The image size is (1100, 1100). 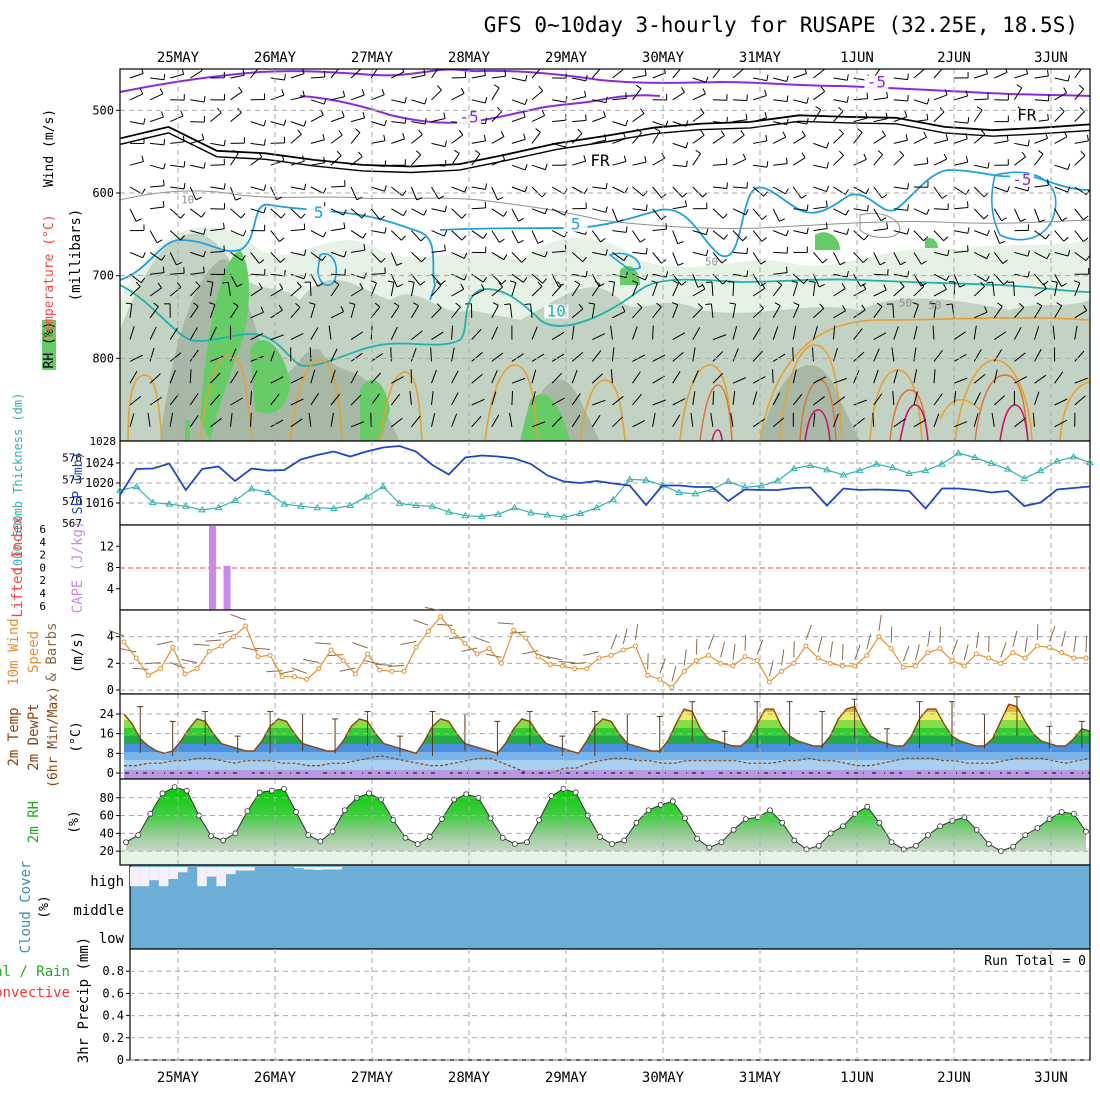 I want to click on surface-wind-axis-ticks: 0 2 4, so click(x=113, y=663).